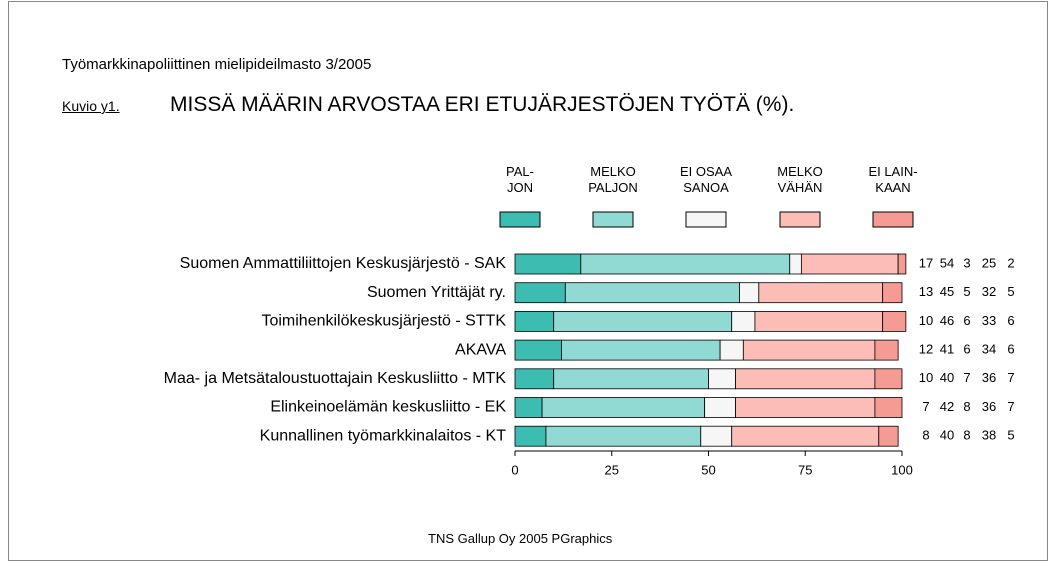  What do you see at coordinates (1010, 262) in the screenshot?
I see `value-label: 2` at bounding box center [1010, 262].